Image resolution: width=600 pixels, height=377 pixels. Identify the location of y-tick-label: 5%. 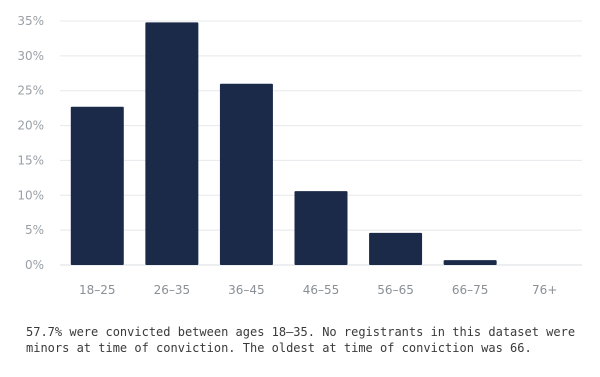
(34, 230).